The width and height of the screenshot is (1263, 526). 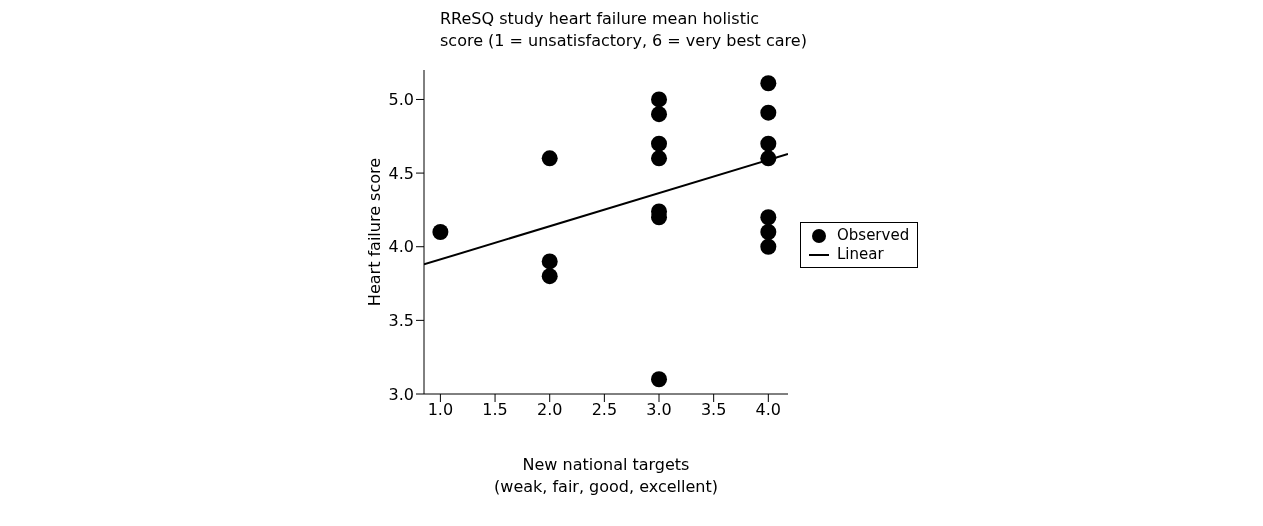 I want to click on x-tick-label: 3.5, so click(x=713, y=410).